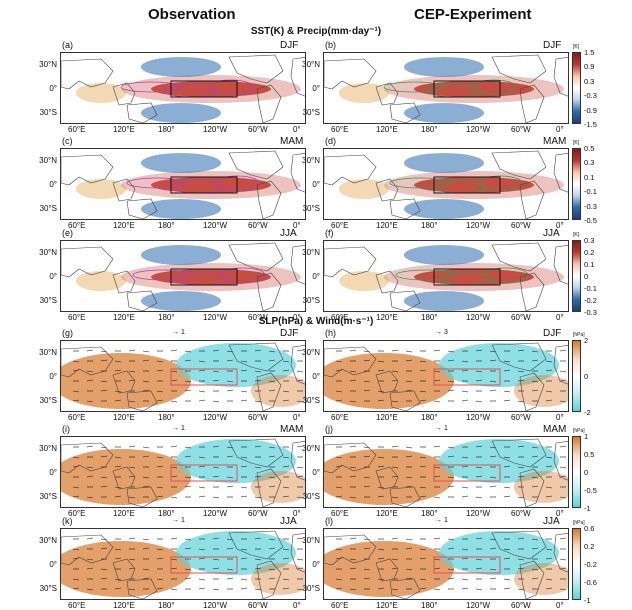 The image size is (632, 610). Describe the element at coordinates (589, 240) in the screenshot. I see `colorbar-tick: 0.3` at that location.